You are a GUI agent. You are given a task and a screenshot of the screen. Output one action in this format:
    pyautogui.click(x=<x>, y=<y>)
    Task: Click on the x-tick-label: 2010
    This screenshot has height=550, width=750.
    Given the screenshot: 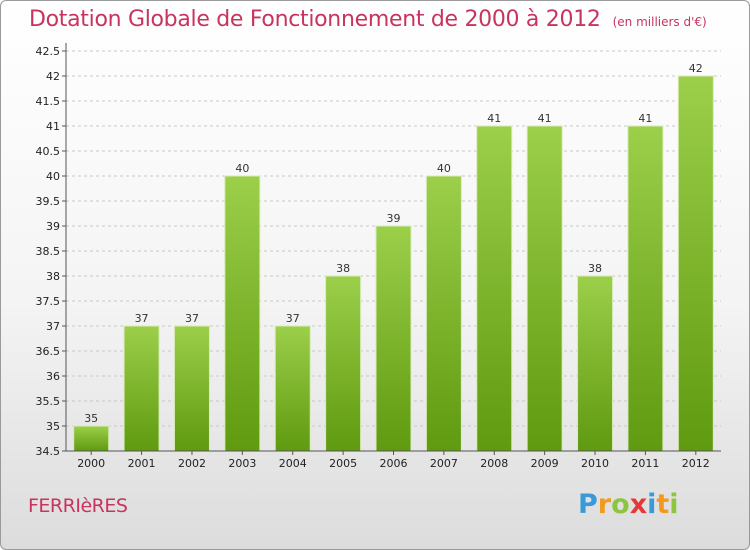 What is the action you would take?
    pyautogui.click(x=595, y=463)
    